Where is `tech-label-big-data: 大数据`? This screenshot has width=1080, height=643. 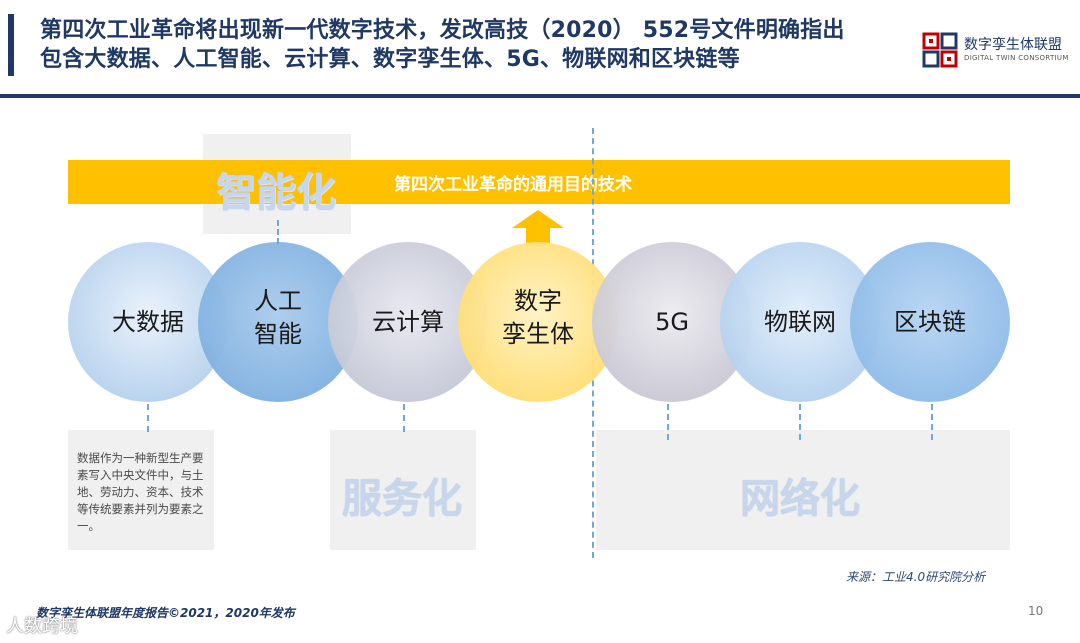 tech-label-big-data: 大数据 is located at coordinates (148, 322).